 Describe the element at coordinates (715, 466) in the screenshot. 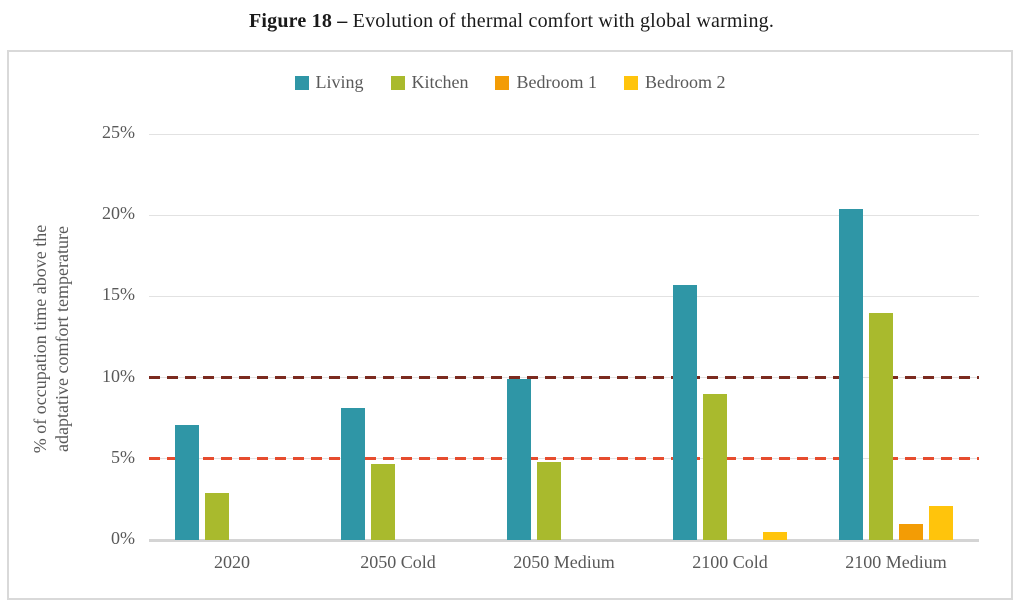

I see `bar-kitchen-2100-cold` at that location.